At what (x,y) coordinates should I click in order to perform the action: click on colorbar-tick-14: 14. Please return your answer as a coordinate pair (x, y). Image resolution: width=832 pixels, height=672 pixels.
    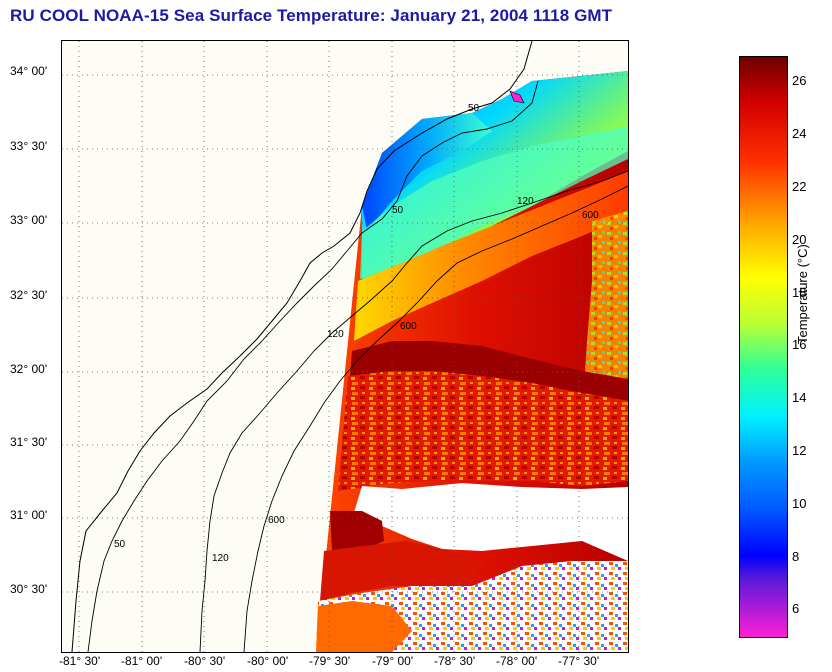
    Looking at the image, I should click on (799, 397).